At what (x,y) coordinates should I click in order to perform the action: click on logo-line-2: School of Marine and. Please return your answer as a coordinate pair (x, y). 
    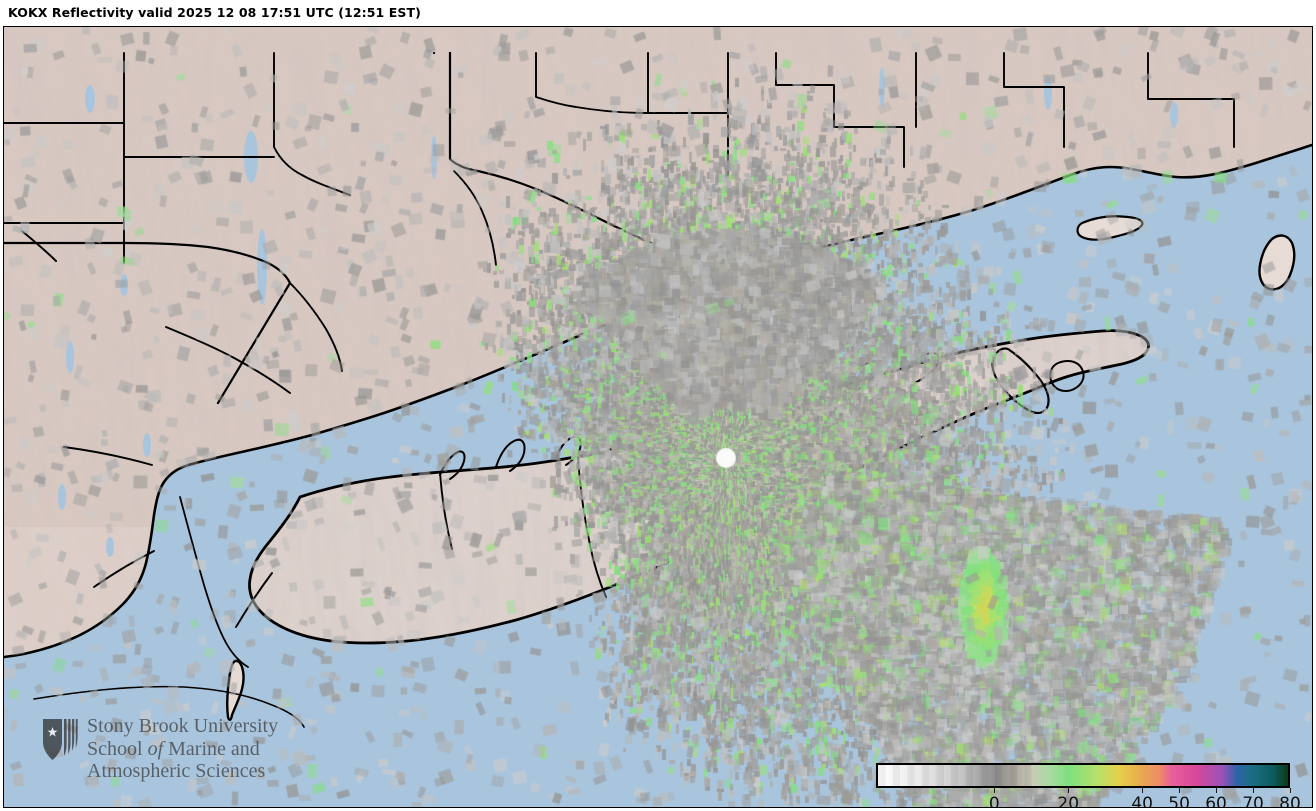
    Looking at the image, I should click on (182, 749).